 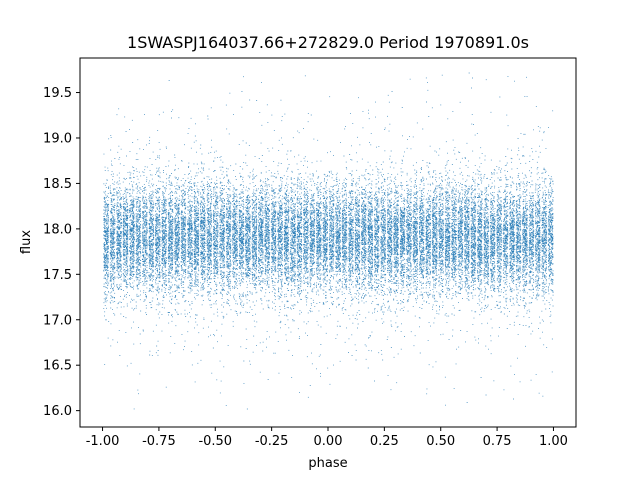 What do you see at coordinates (57, 93) in the screenshot?
I see `y-tick-label: 19.5` at bounding box center [57, 93].